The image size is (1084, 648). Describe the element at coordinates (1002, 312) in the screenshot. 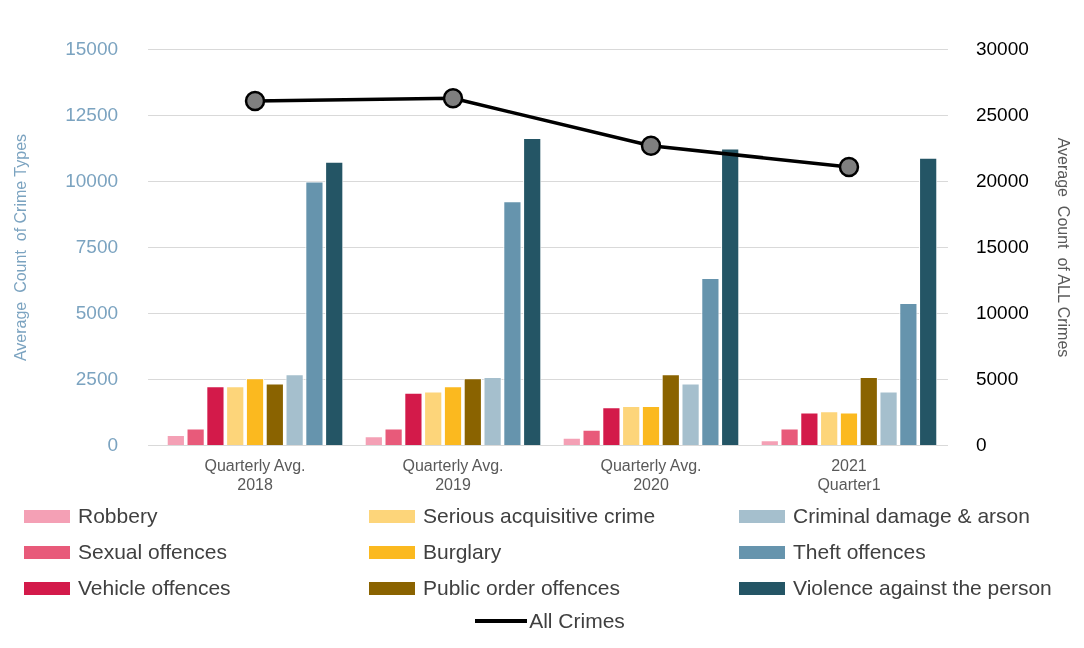

I see `y2-tick-label: 10000` at that location.